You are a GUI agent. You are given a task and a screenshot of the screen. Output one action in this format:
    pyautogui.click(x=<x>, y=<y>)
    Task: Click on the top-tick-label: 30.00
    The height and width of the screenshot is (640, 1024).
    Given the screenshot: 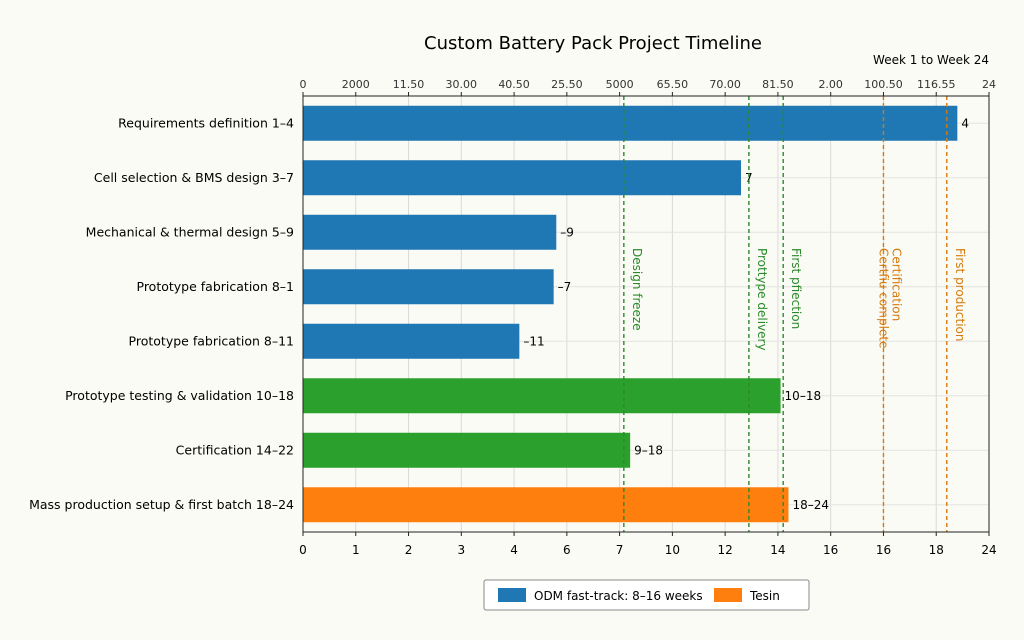 What is the action you would take?
    pyautogui.click(x=462, y=84)
    